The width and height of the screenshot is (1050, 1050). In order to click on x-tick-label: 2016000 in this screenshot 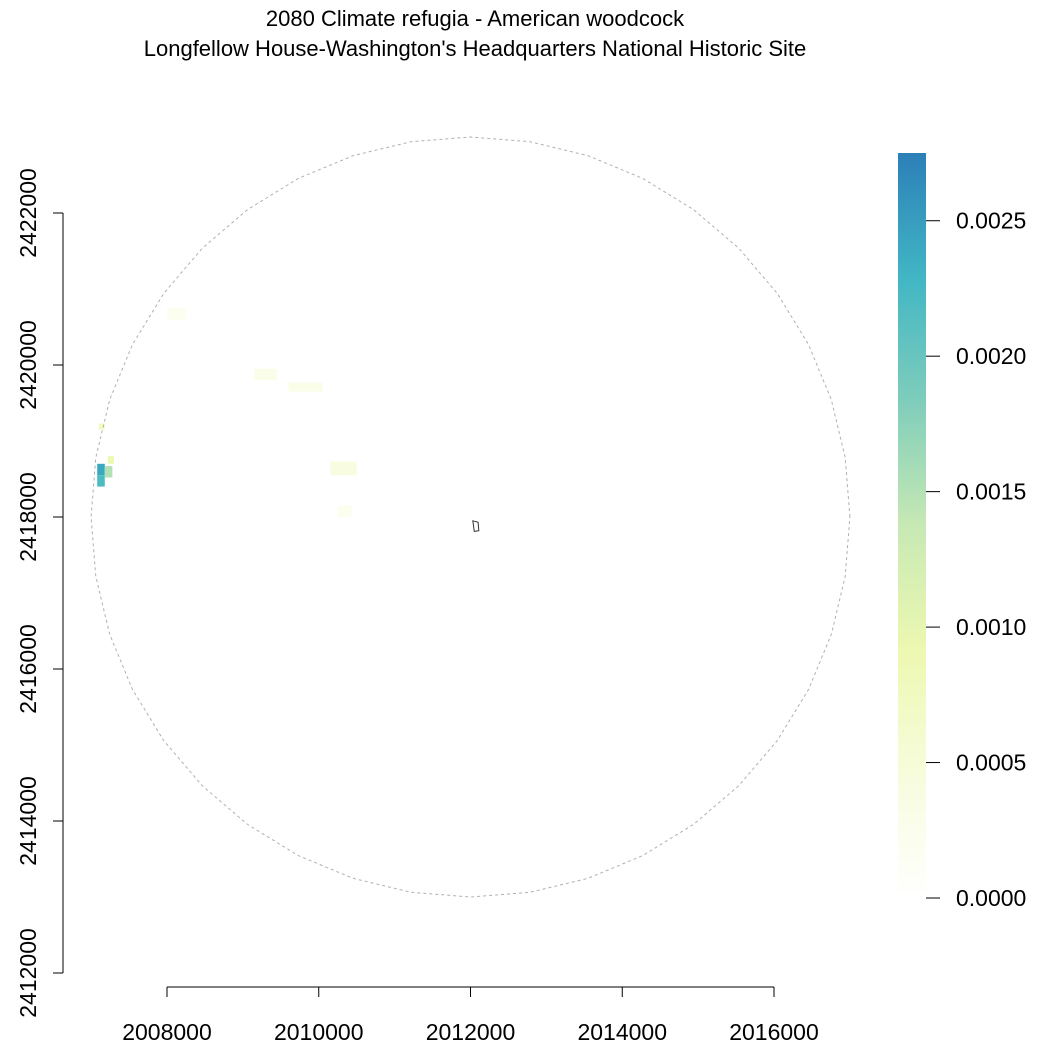, I will do `click(774, 1032)`.